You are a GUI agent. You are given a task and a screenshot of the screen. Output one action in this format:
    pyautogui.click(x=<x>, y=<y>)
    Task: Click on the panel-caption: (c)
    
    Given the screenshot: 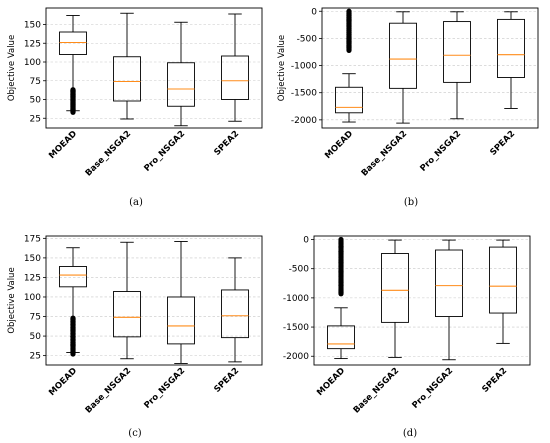 What is the action you would take?
    pyautogui.click(x=135, y=433)
    